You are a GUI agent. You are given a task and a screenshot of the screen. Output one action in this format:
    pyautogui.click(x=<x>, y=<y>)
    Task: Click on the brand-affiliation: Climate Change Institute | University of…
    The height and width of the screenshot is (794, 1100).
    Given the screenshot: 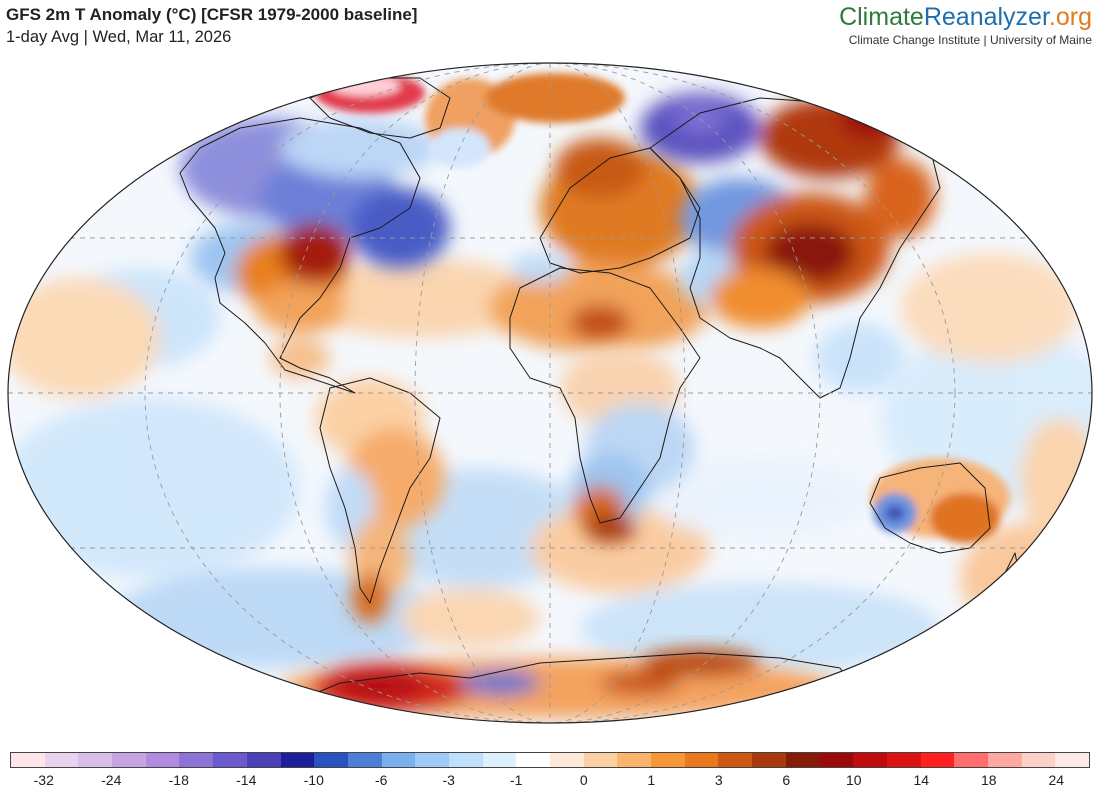 What is the action you would take?
    pyautogui.click(x=970, y=40)
    